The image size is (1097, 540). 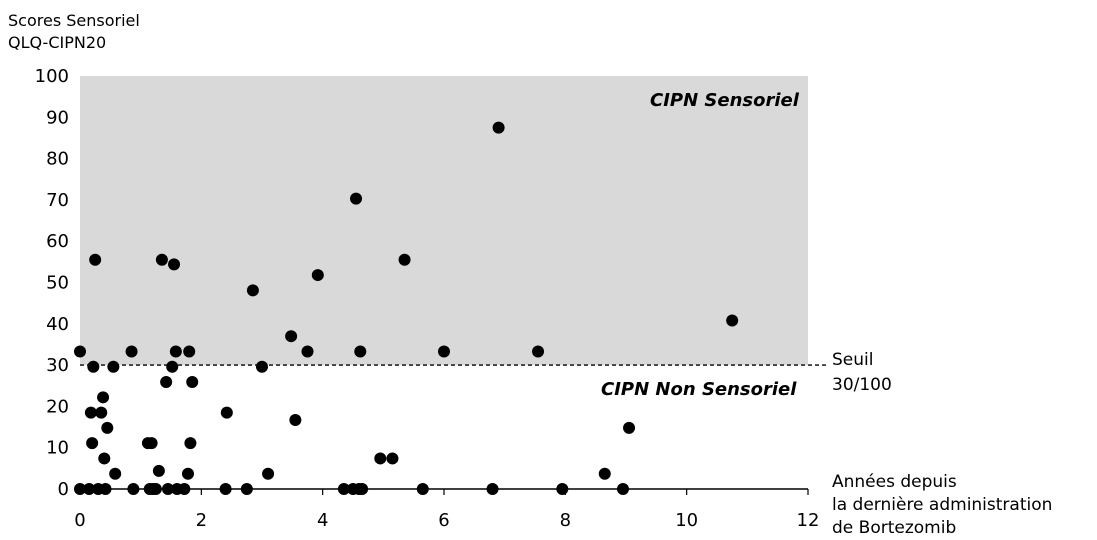 What do you see at coordinates (74, 32) in the screenshot?
I see `y-axis-title: Scores Sensoriel QLQ-CIPN20` at bounding box center [74, 32].